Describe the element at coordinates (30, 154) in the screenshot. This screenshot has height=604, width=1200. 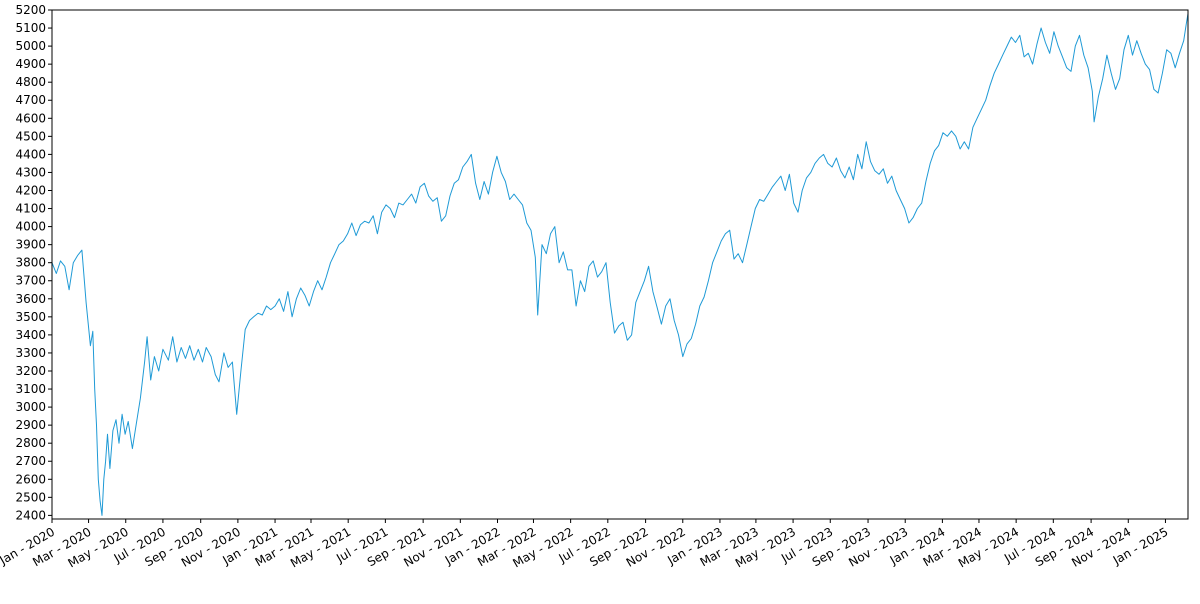
I see `y-tick-label: 4400` at that location.